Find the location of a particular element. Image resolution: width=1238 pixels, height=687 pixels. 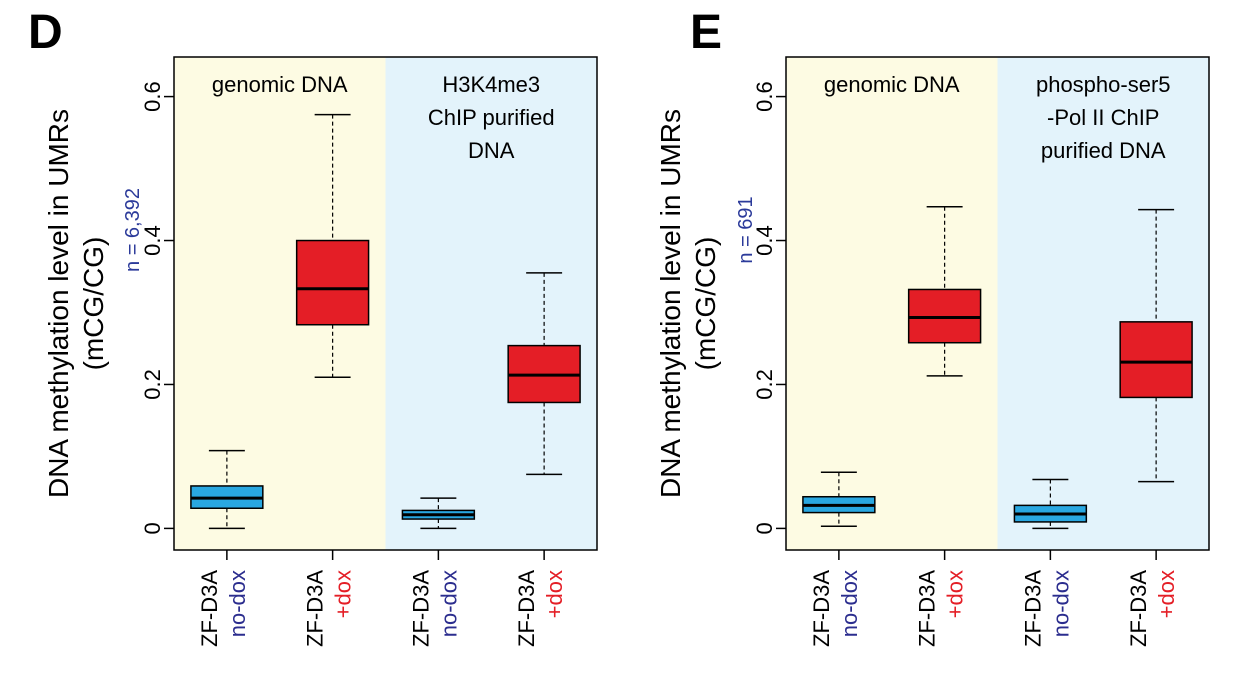

region-label: H3K4me3 is located at coordinates (491, 84).